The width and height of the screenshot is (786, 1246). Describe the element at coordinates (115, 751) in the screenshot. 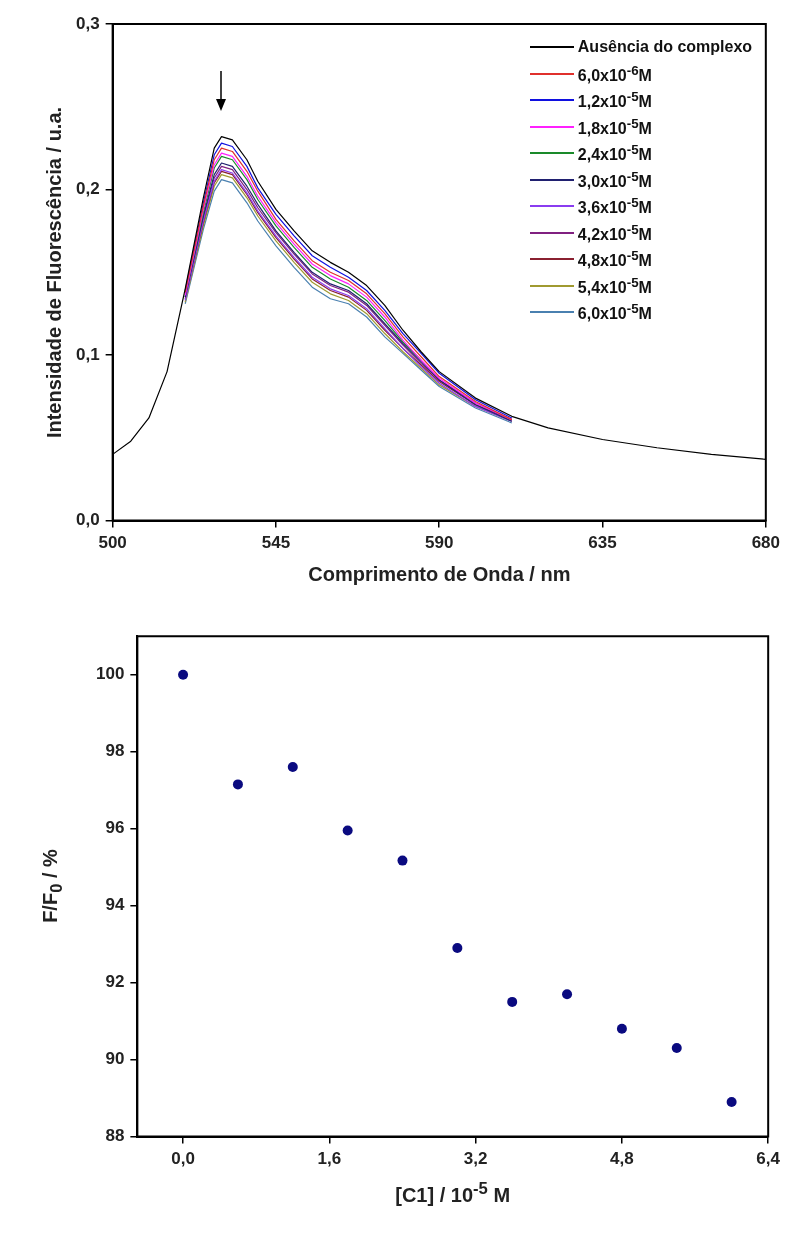

I see `y-tick-label: 98` at that location.